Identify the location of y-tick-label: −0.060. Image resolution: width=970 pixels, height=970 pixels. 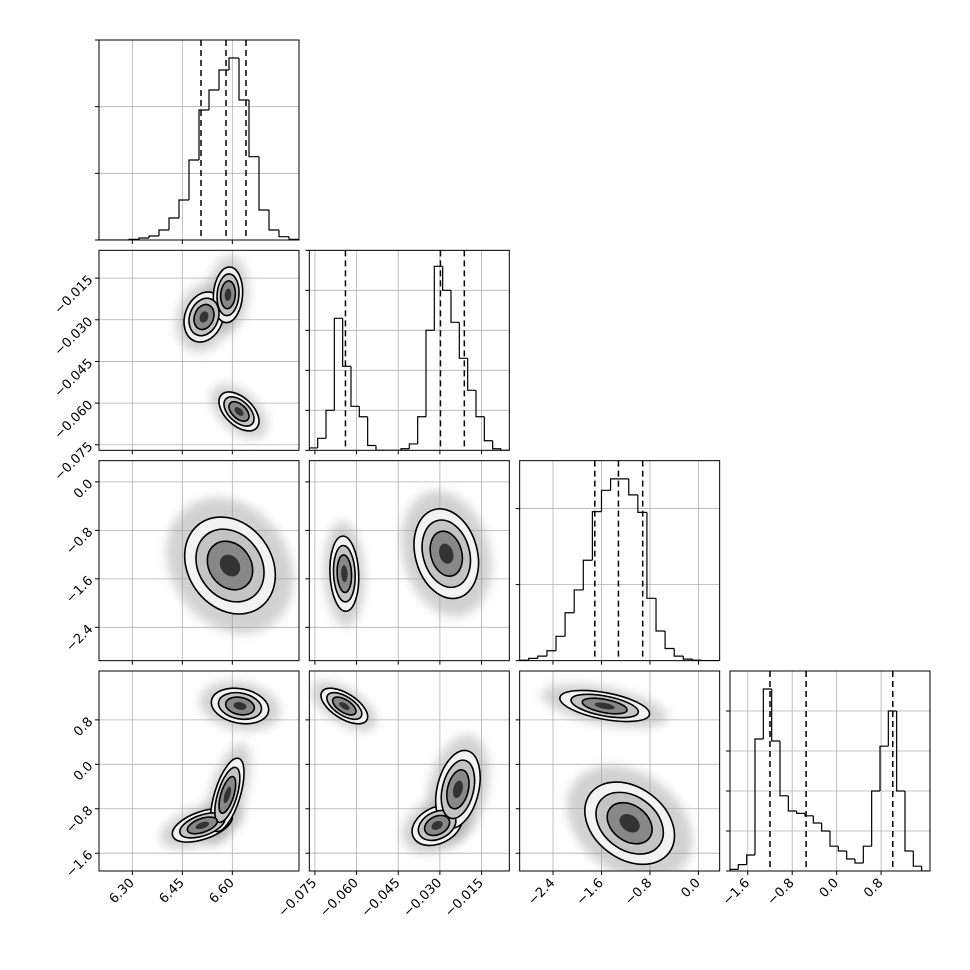
(74, 420).